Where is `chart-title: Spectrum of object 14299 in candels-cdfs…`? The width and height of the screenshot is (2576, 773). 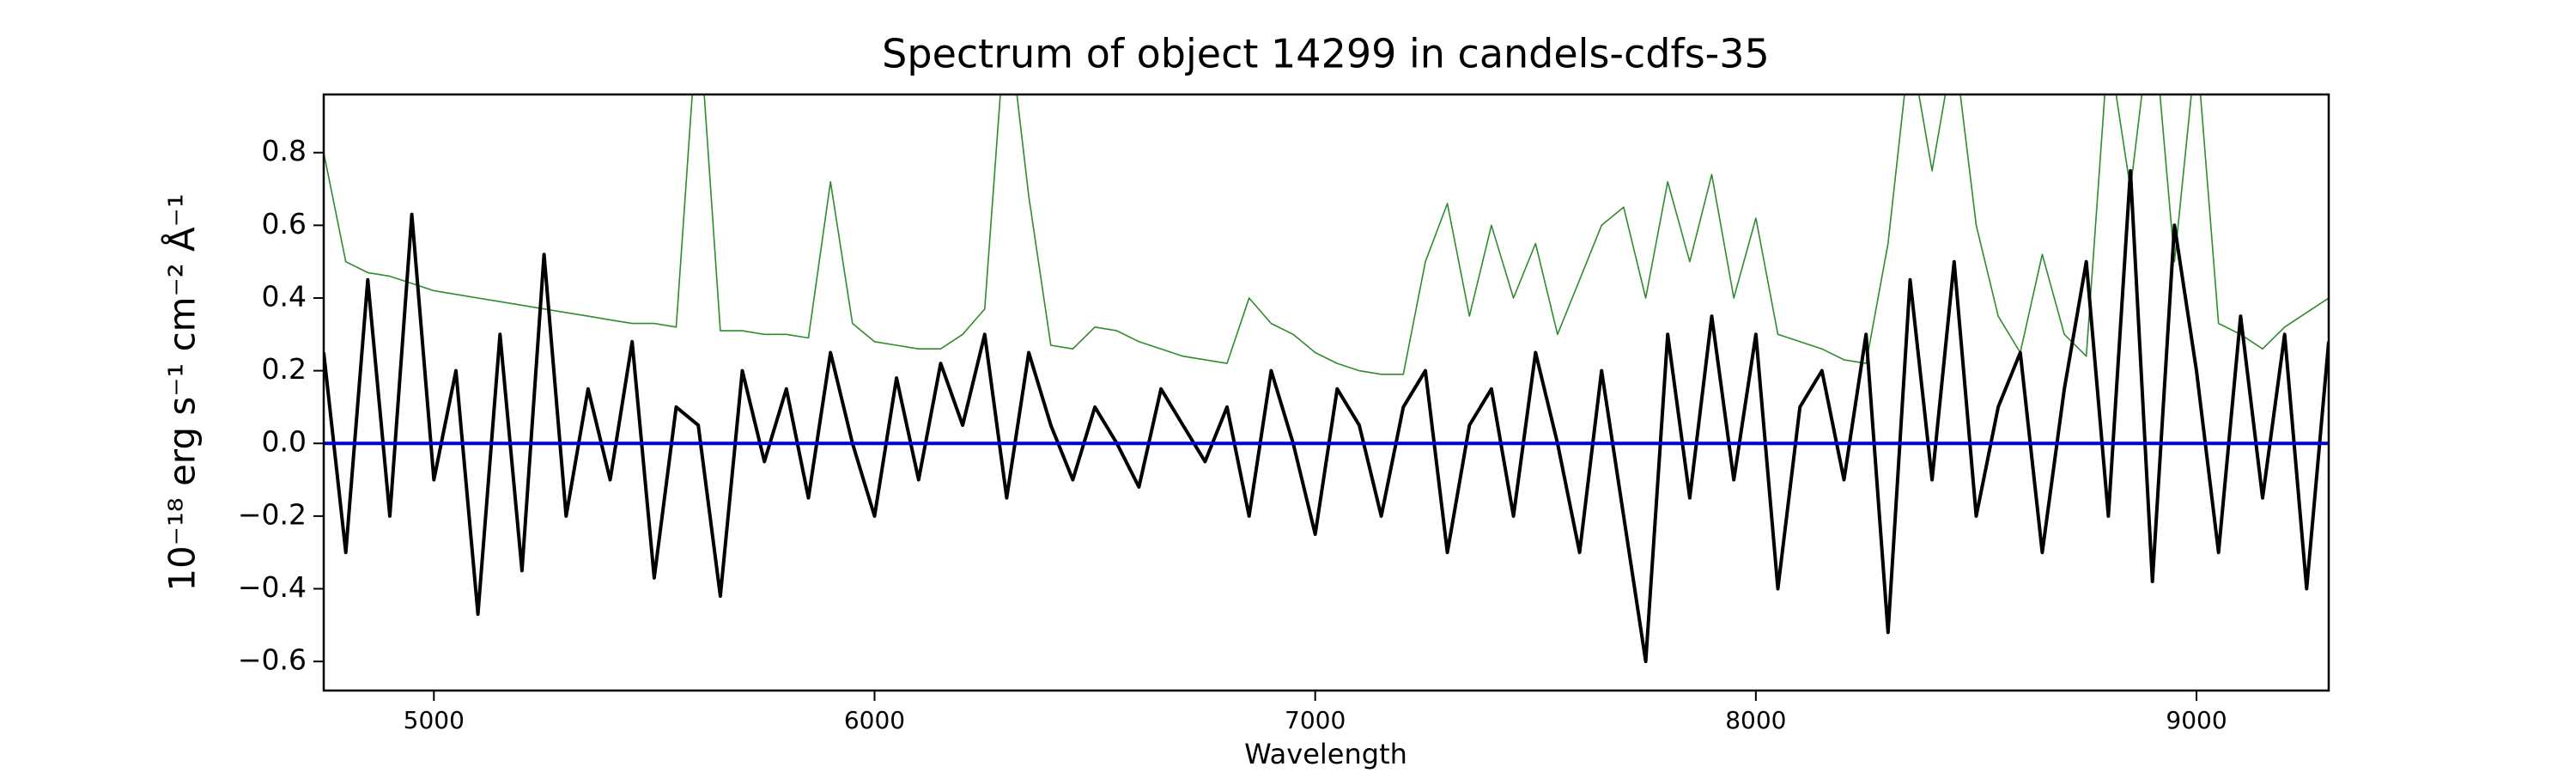
chart-title: Spectrum of object 14299 in candels-cdfs… is located at coordinates (1326, 54).